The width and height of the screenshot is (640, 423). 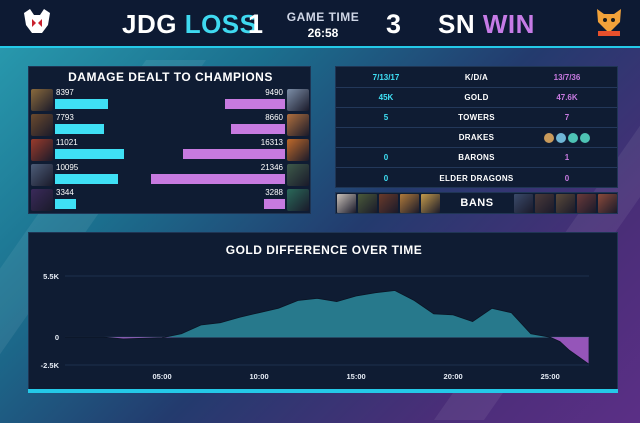 What do you see at coordinates (149, 24) in the screenshot?
I see `team-left-tag: JDG` at bounding box center [149, 24].